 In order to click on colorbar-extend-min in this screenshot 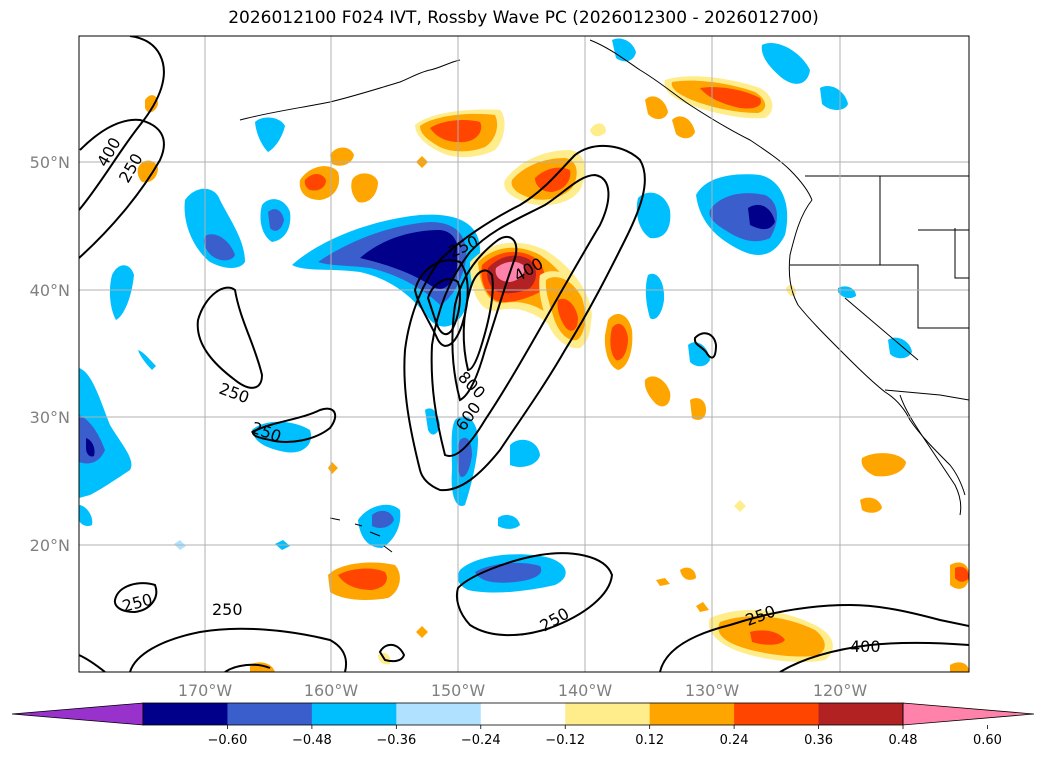, I will do `click(77, 714)`.